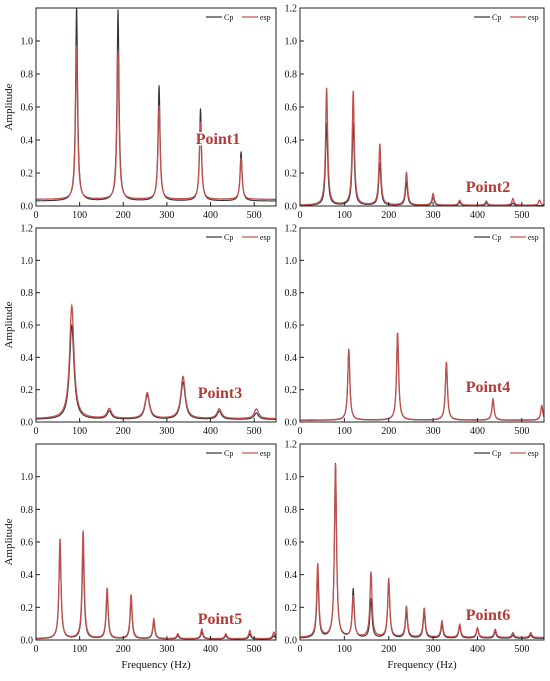 Image resolution: width=550 pixels, height=681 pixels. I want to click on point-label: Point1, so click(218, 139).